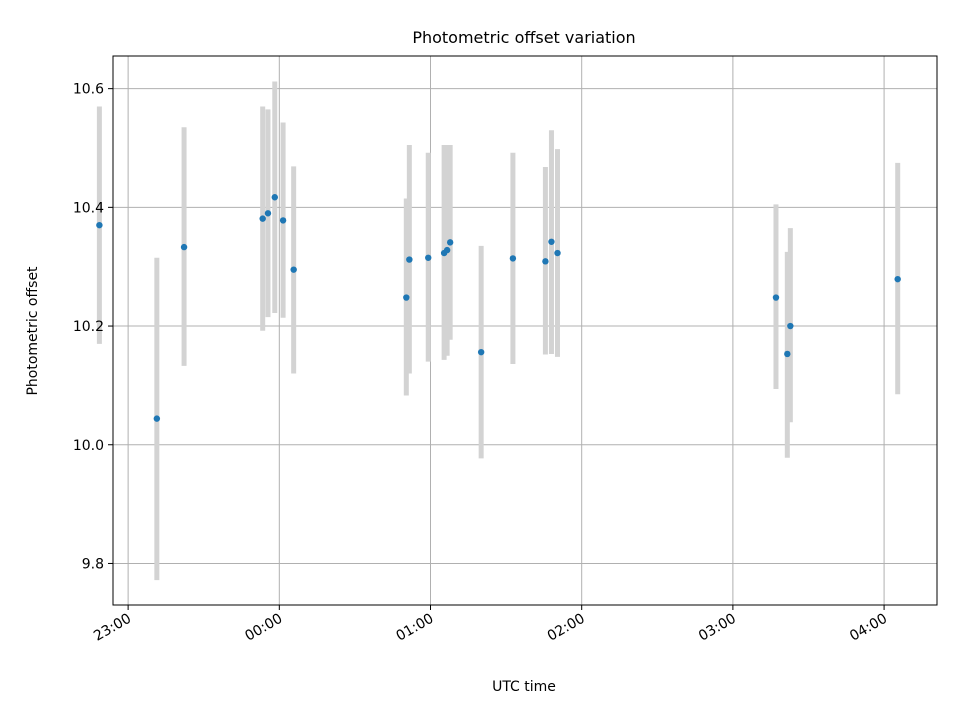 This screenshot has height=720, width=960. I want to click on y-tick-label: 10.0, so click(88, 446).